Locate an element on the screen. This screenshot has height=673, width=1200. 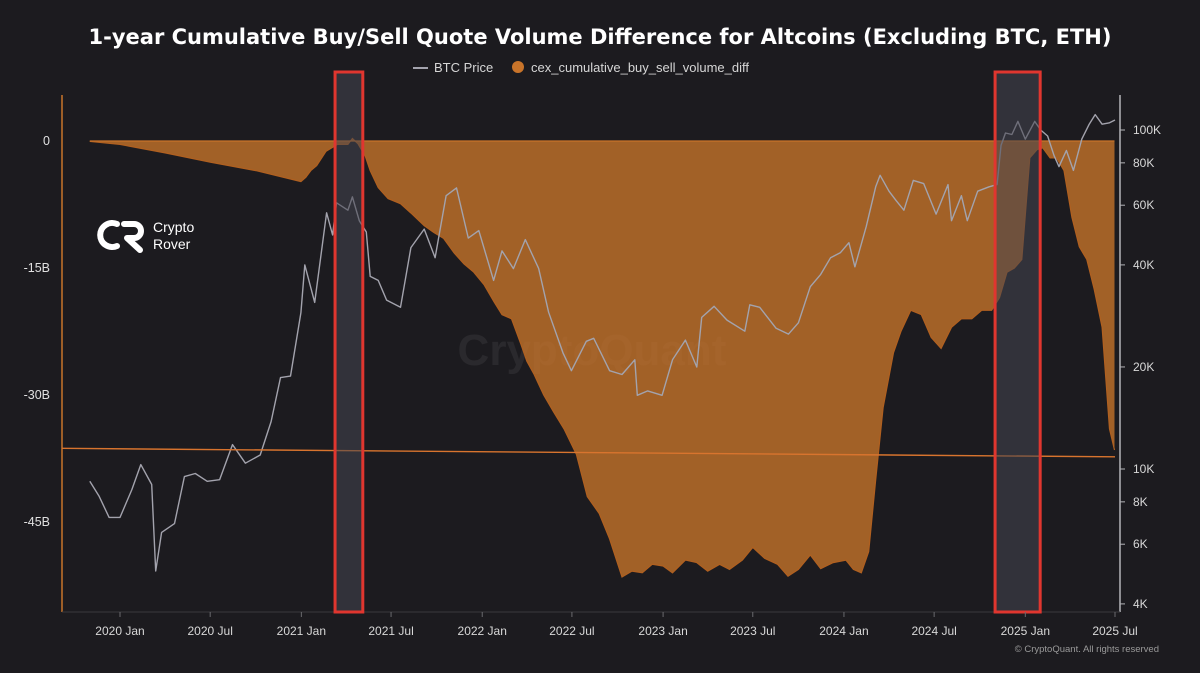
x-tick-label: 2025 Jul is located at coordinates (1114, 631).